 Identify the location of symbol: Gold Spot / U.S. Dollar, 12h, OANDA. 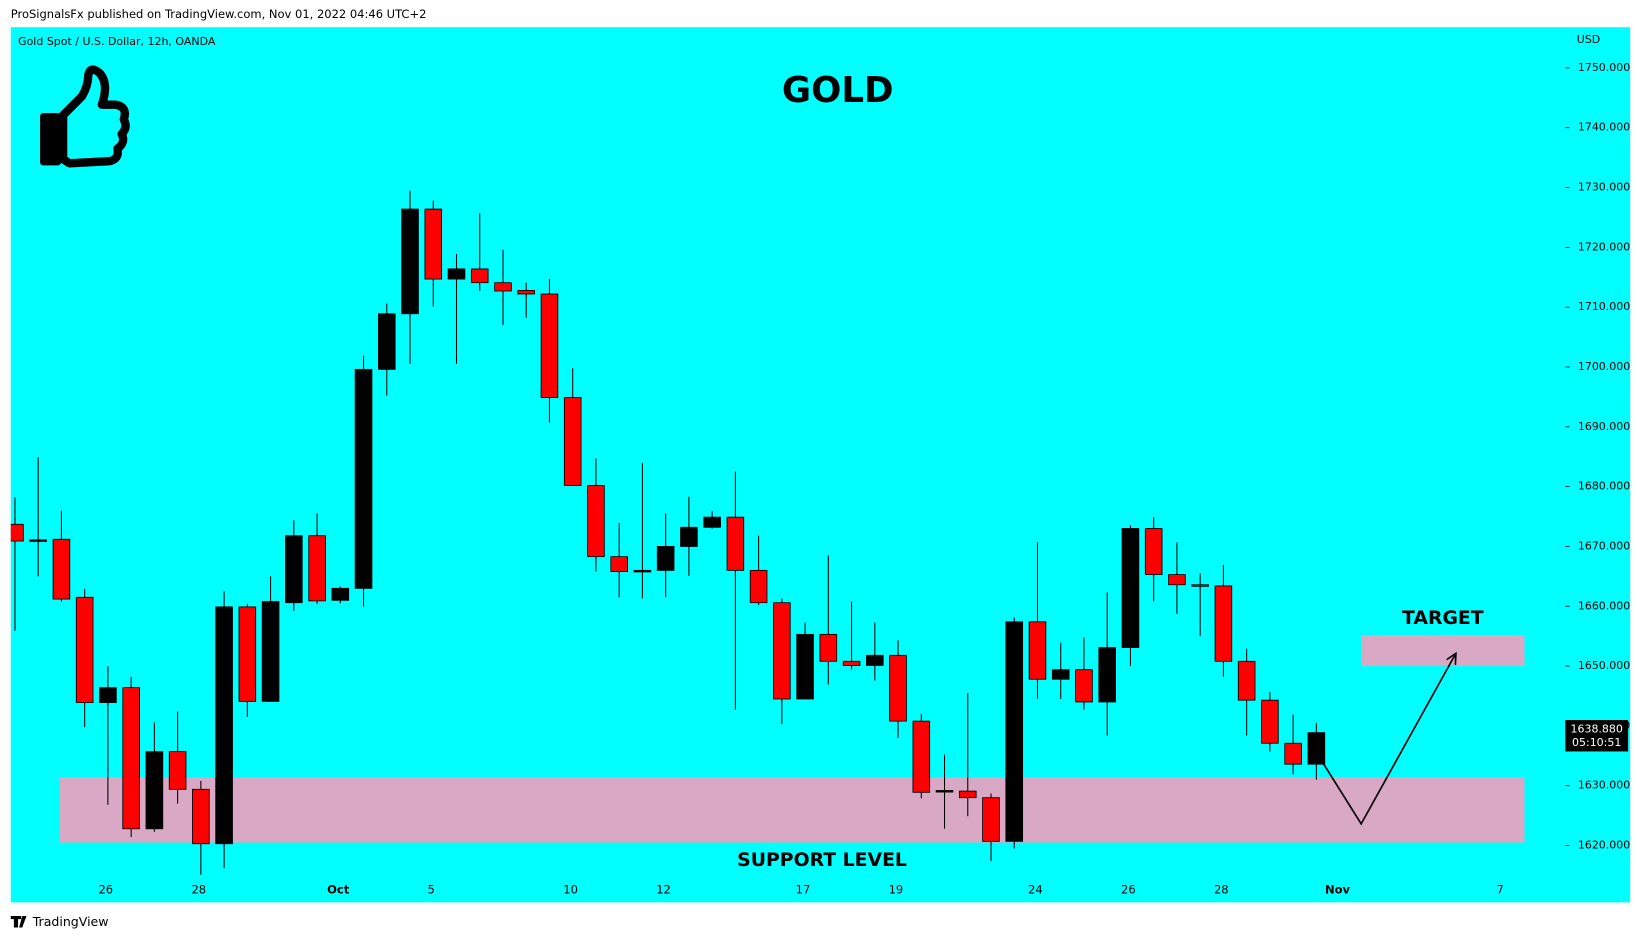
(117, 41).